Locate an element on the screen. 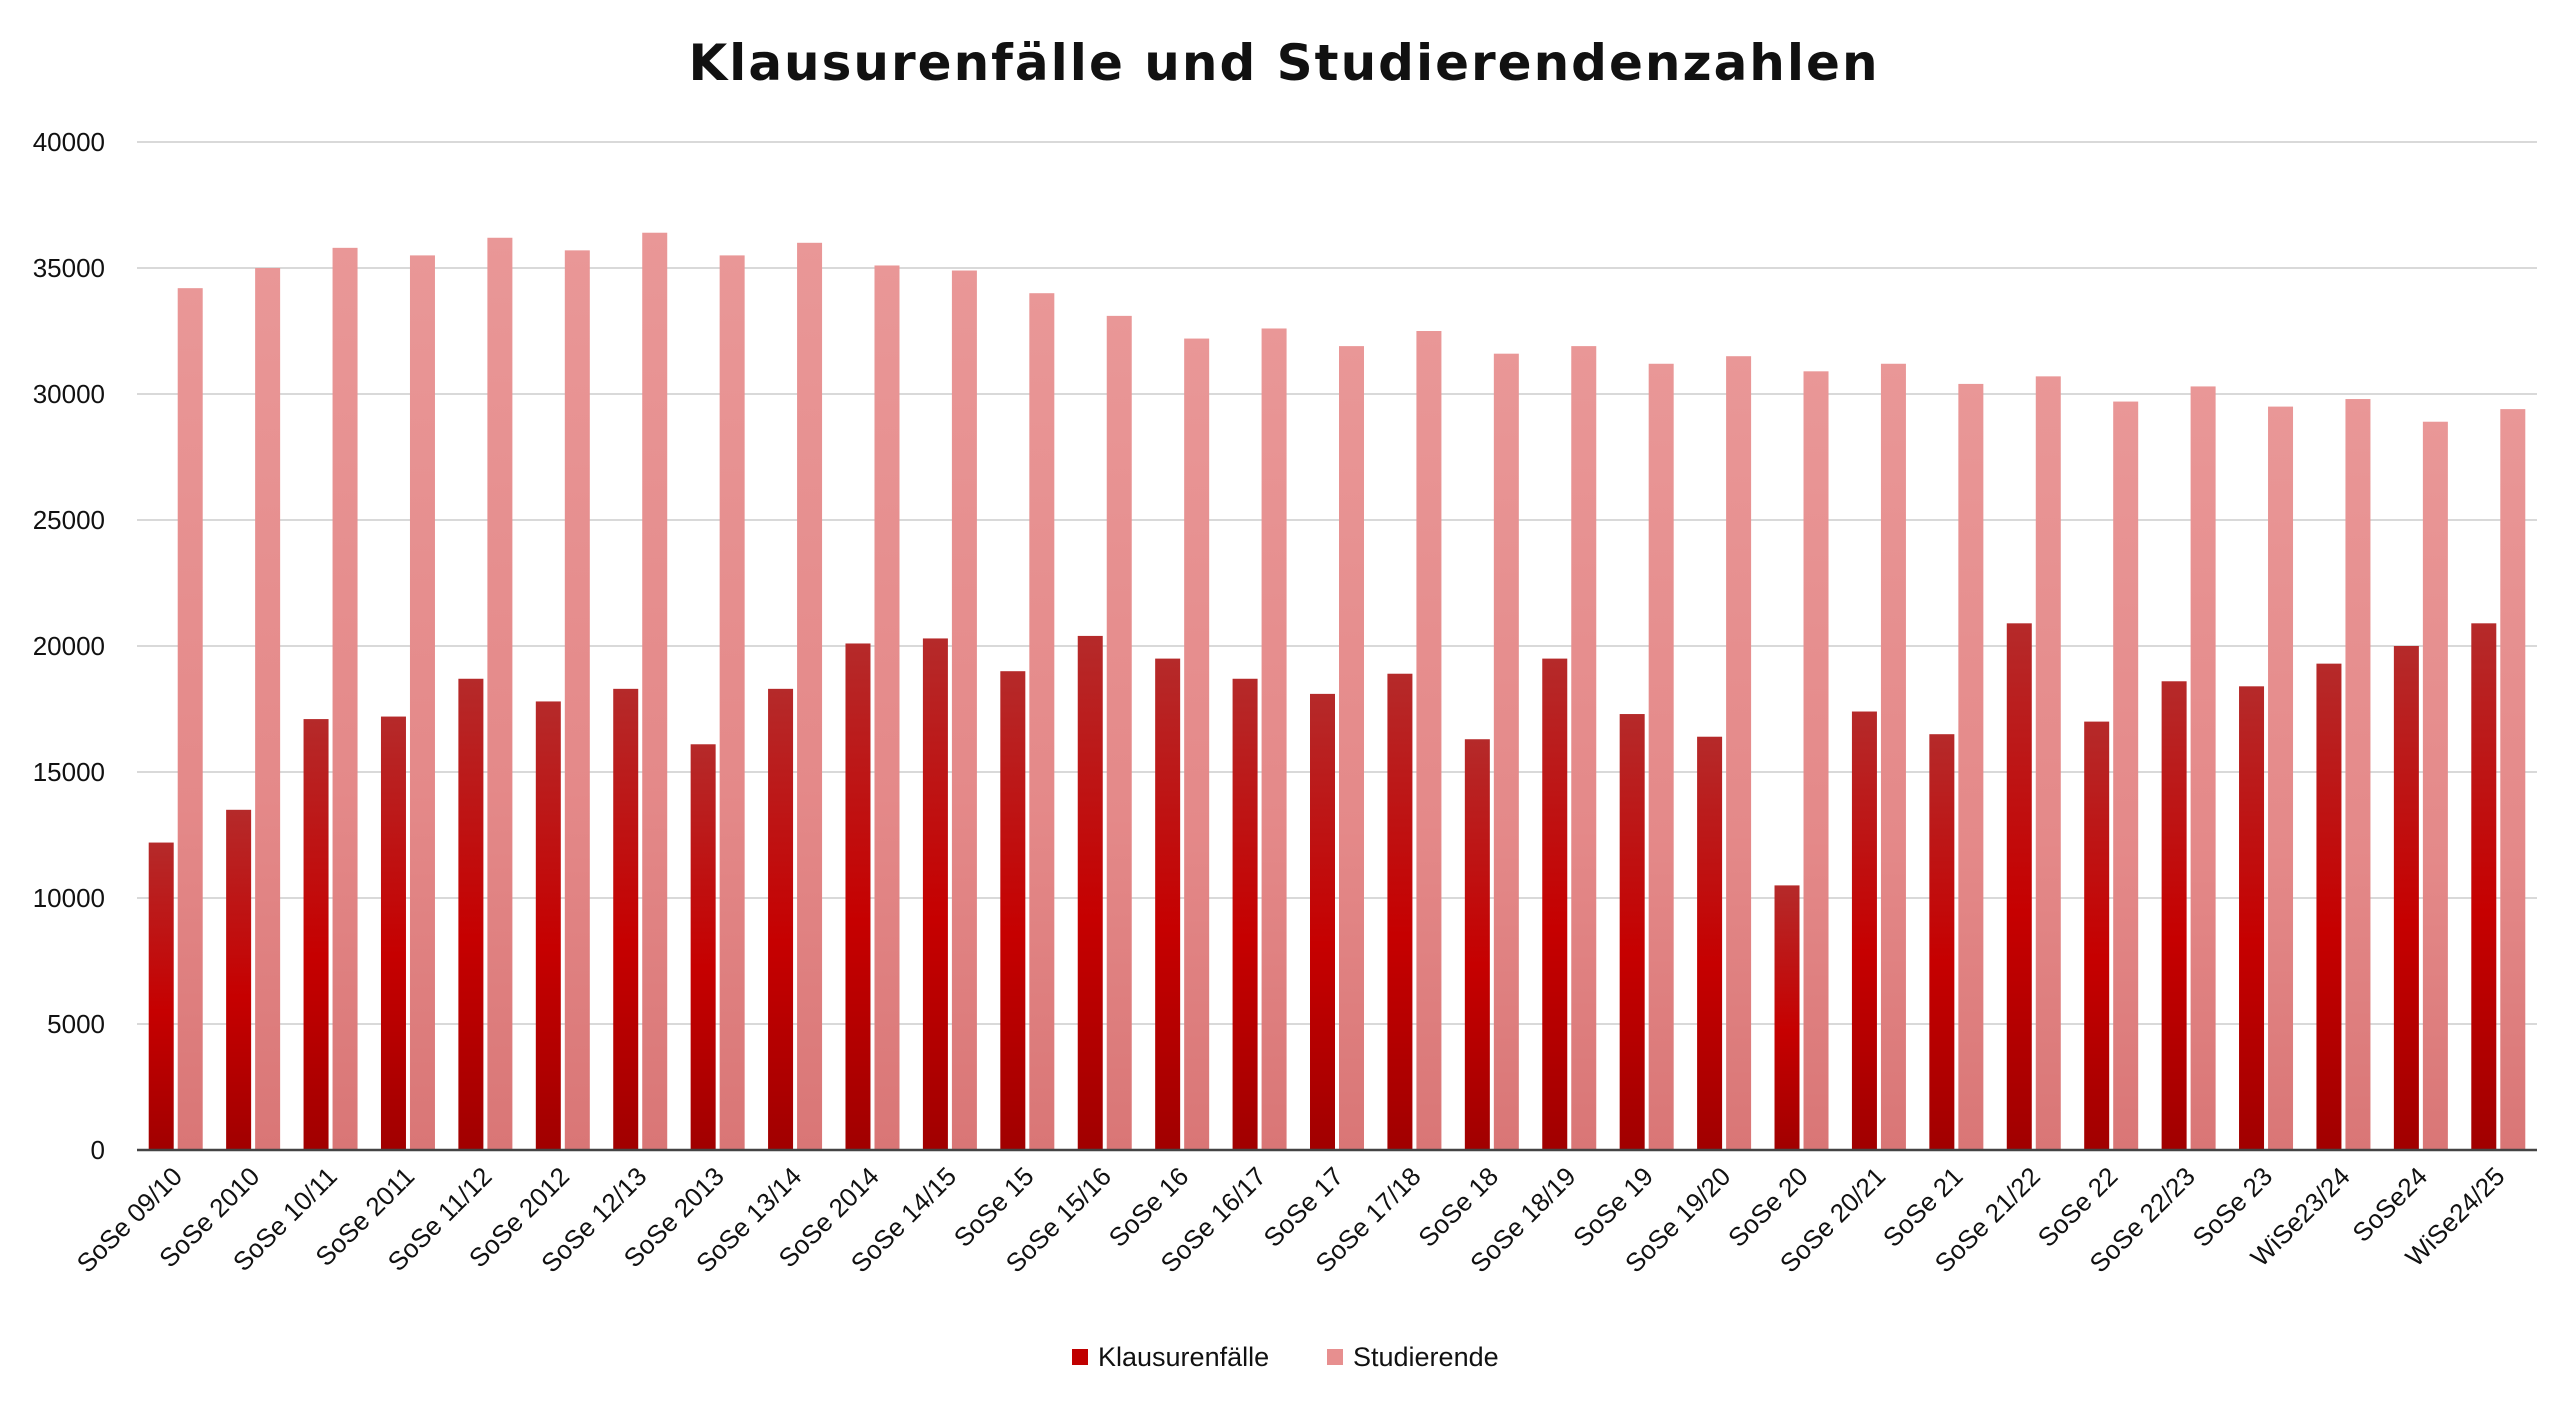 This screenshot has width=2560, height=1402. y-tick-label: 30000 is located at coordinates (69, 394).